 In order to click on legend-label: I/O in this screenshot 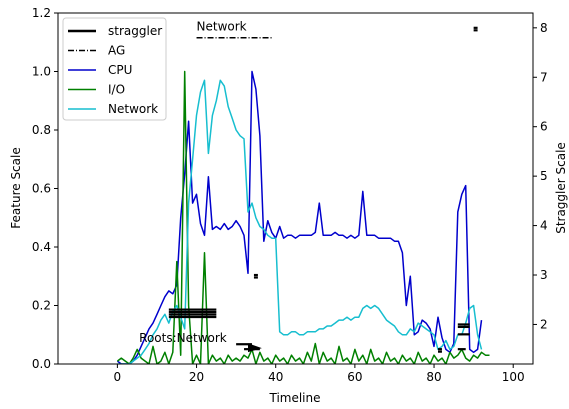, I will do `click(116, 90)`.